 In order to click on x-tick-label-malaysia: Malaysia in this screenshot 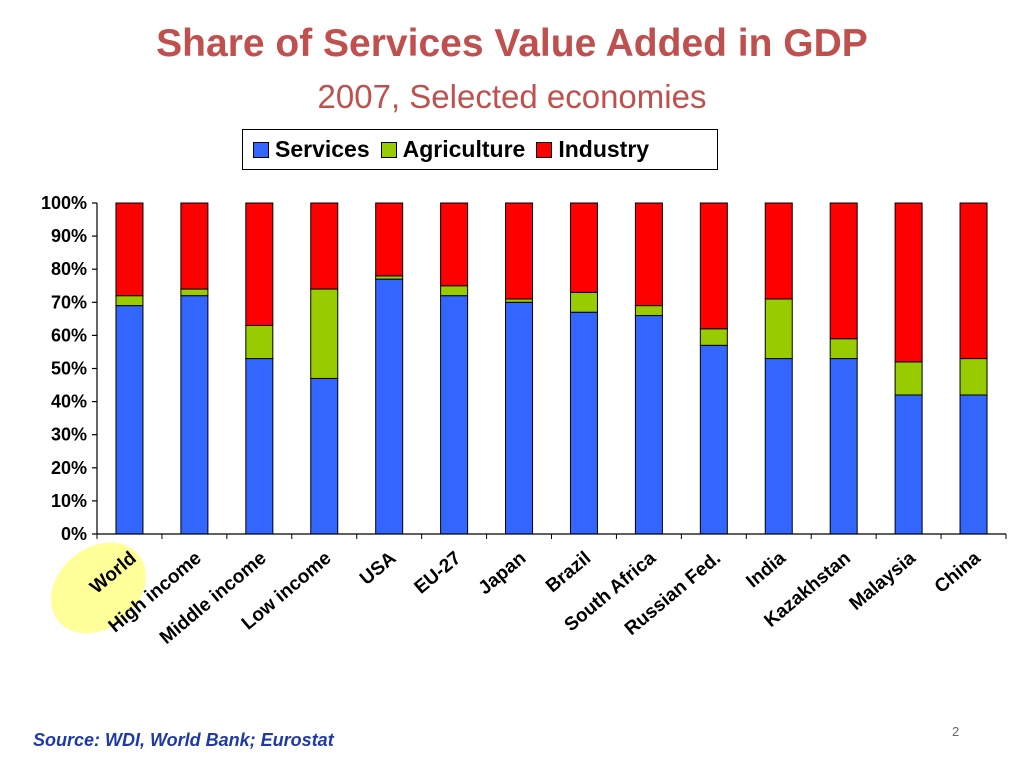, I will do `click(883, 580)`.